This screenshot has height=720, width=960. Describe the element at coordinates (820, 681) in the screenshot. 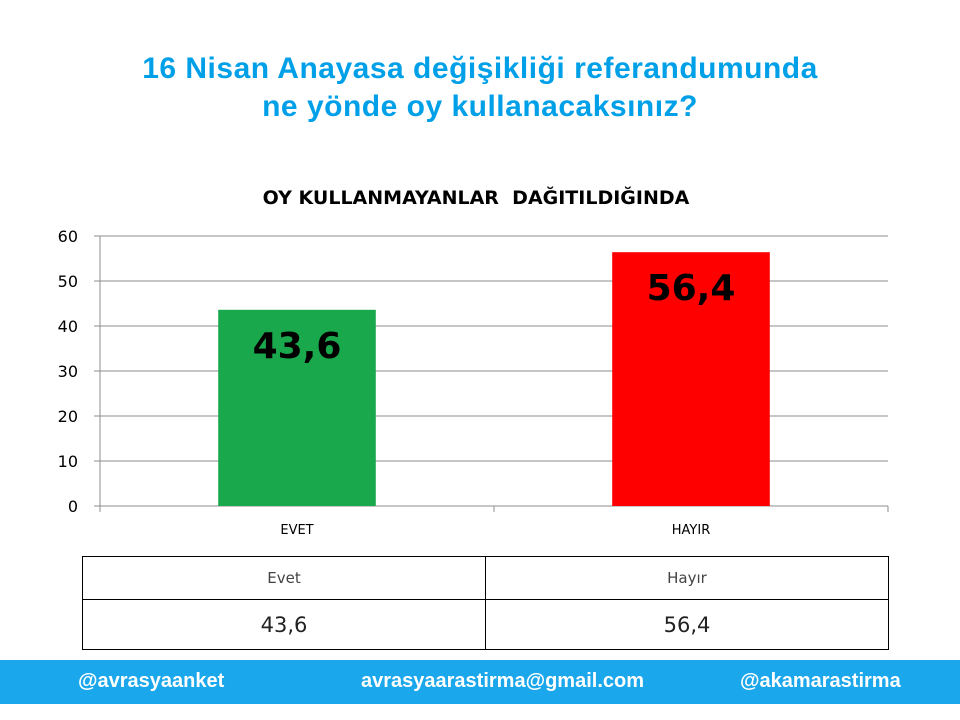

I see `footer-twitter-handle-2: @akamarastirma` at that location.